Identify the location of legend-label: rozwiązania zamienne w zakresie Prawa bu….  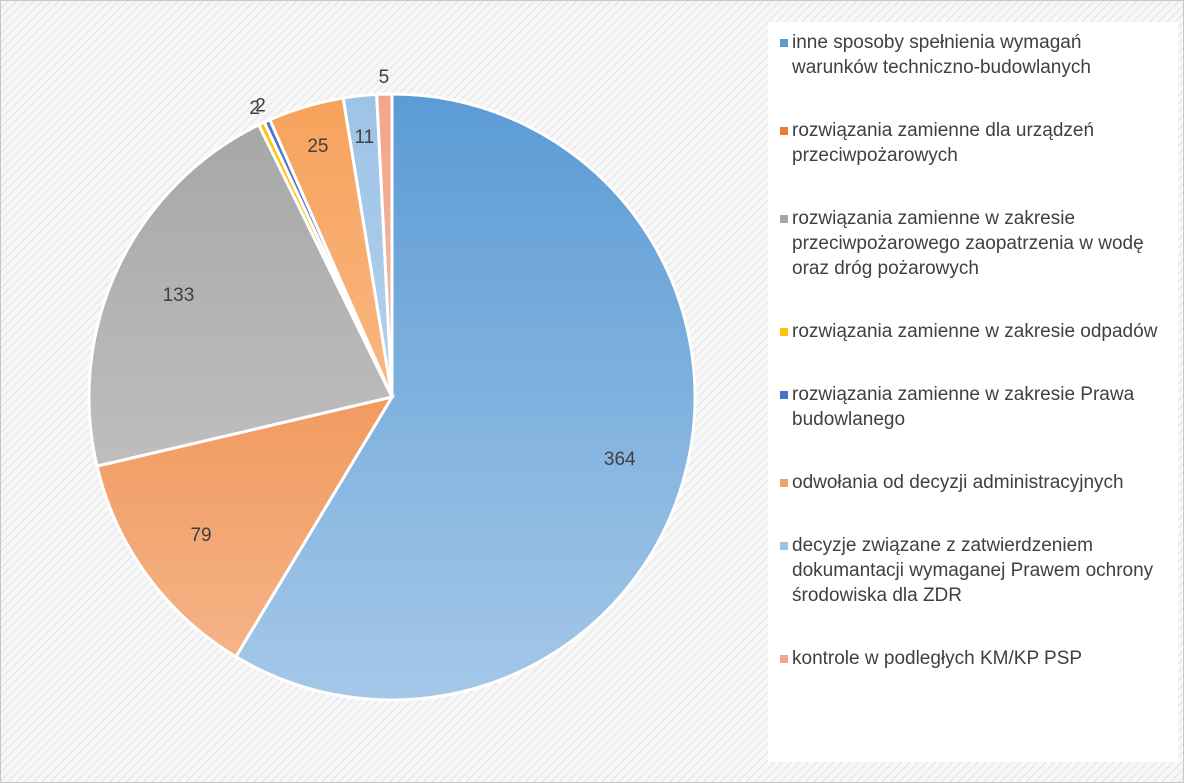
(963, 407).